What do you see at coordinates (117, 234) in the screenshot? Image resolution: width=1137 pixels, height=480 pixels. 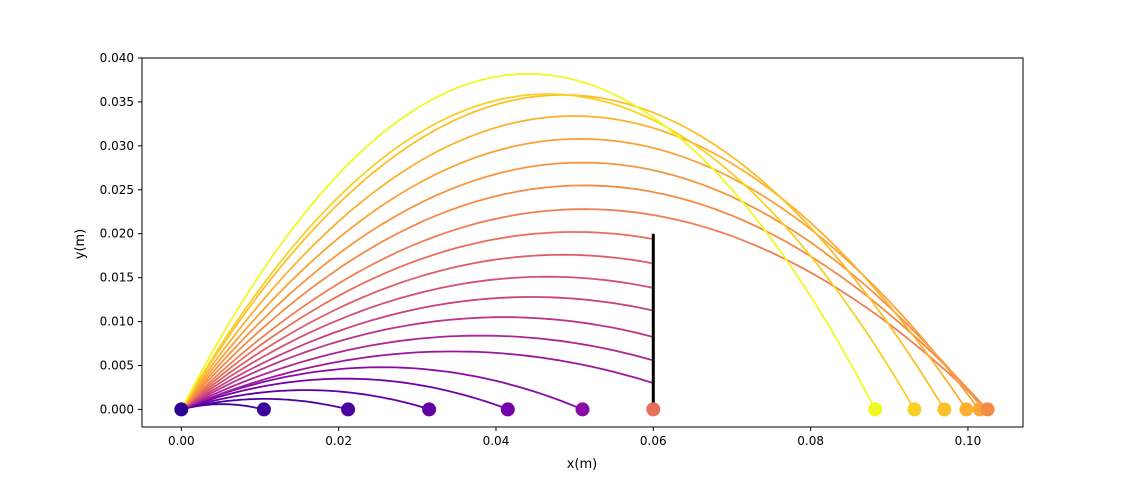 I see `y-tick-label: 0.020` at bounding box center [117, 234].